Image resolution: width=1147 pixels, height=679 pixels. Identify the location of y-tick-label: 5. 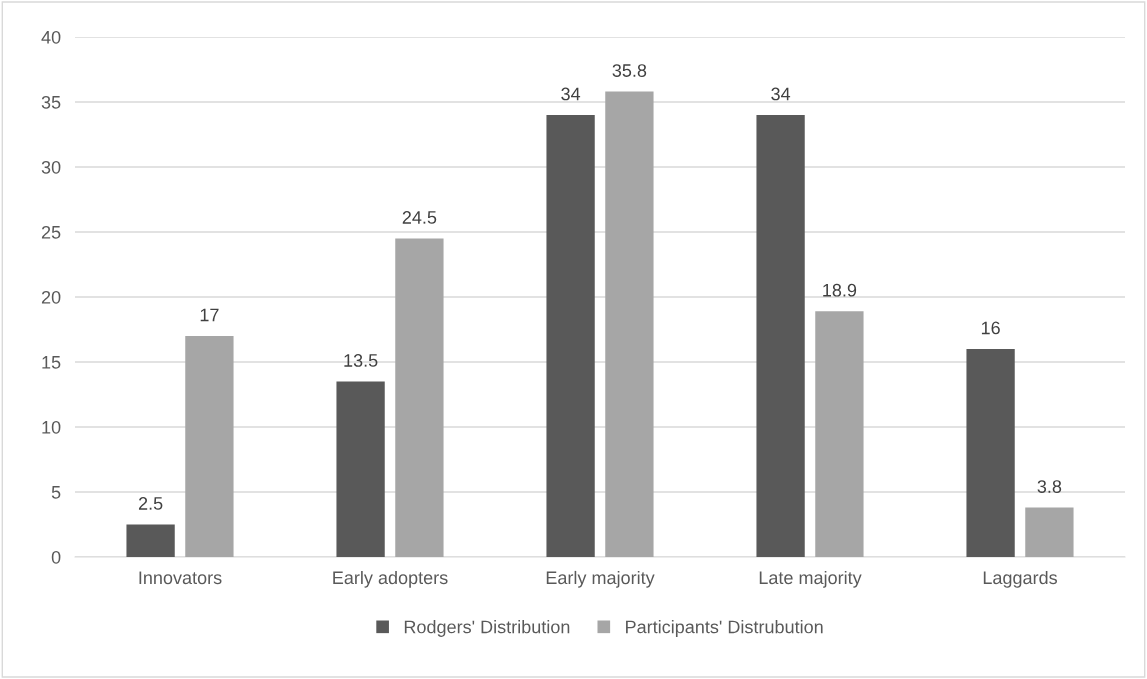
(56, 492).